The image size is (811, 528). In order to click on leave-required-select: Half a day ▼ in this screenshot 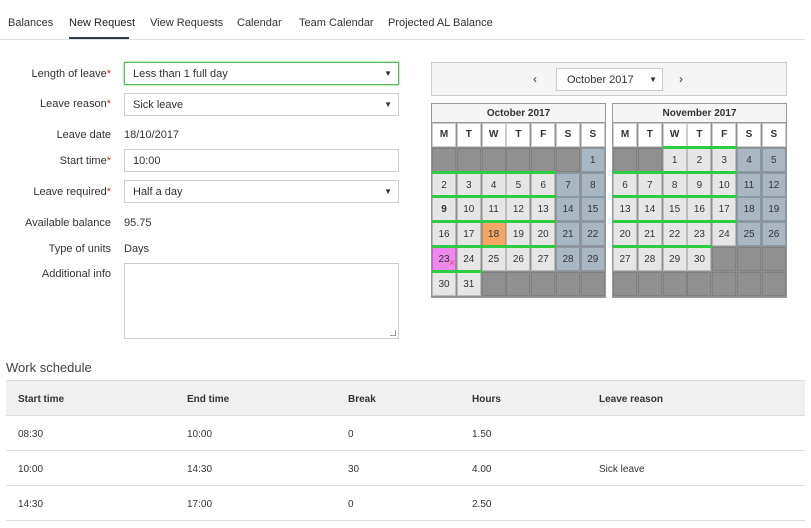, I will do `click(261, 191)`.